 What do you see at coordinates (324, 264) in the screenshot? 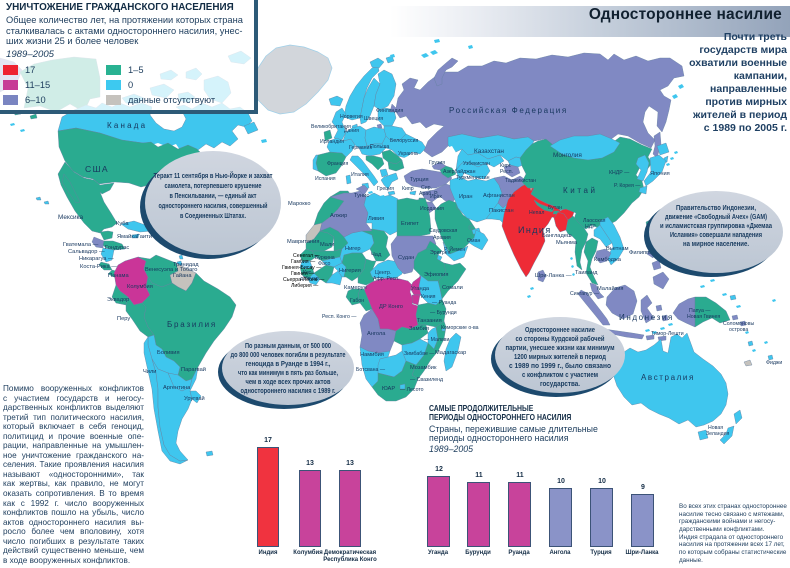
I see `svg-text: Фасо` at bounding box center [324, 264].